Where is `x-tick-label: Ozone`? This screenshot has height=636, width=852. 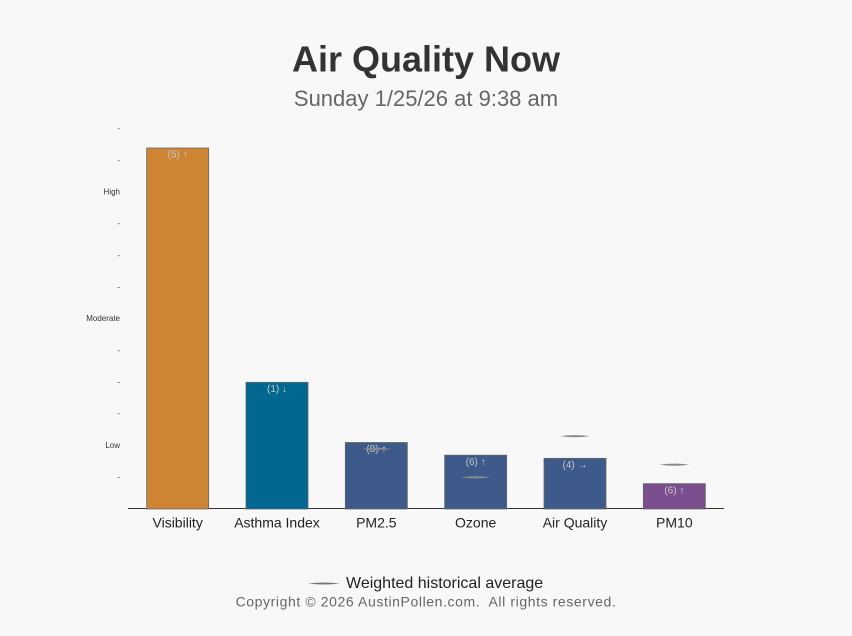 x-tick-label: Ozone is located at coordinates (475, 523).